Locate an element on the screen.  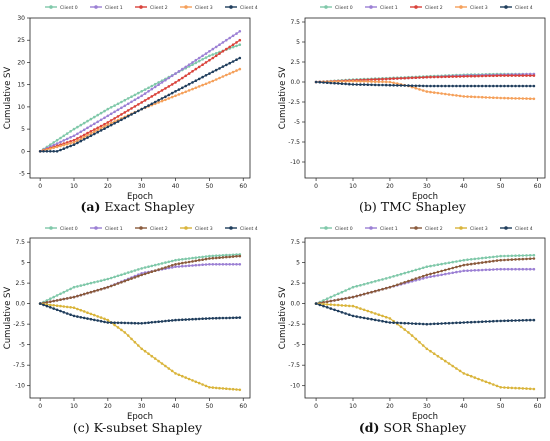
y-tick-label: 30 is located at coordinates (21, 18).